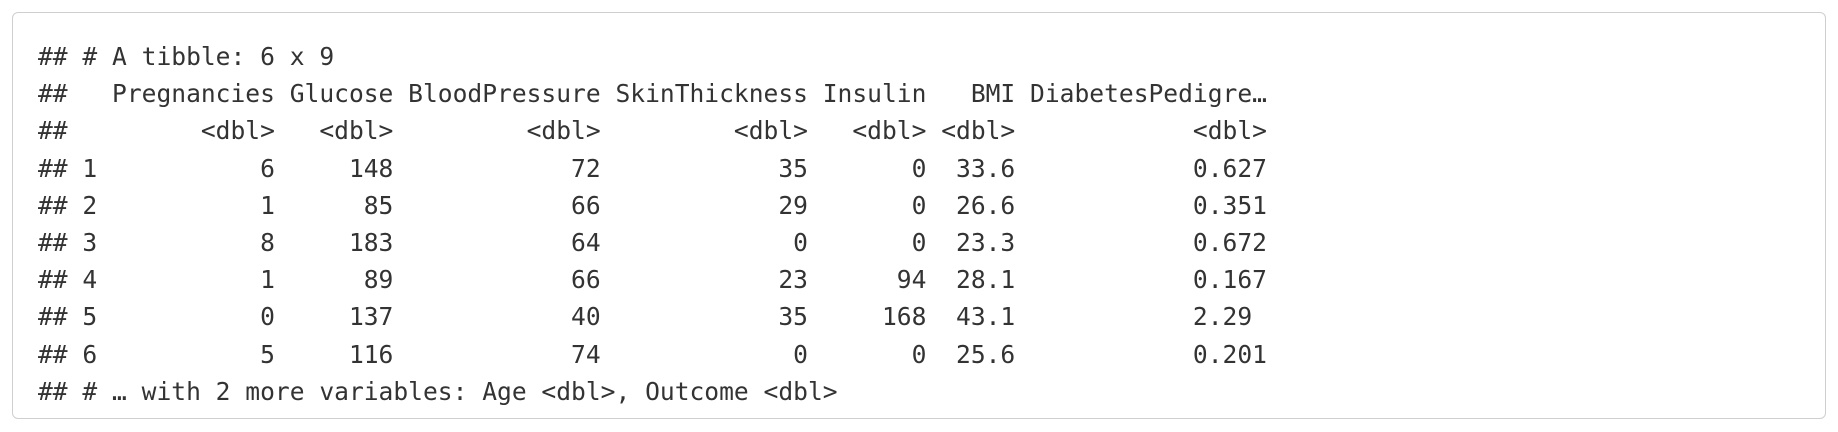 The width and height of the screenshot is (1838, 432). What do you see at coordinates (652, 280) in the screenshot?
I see `table-row-4: ## 4 1 89 66 23 94 28.1 0.167` at bounding box center [652, 280].